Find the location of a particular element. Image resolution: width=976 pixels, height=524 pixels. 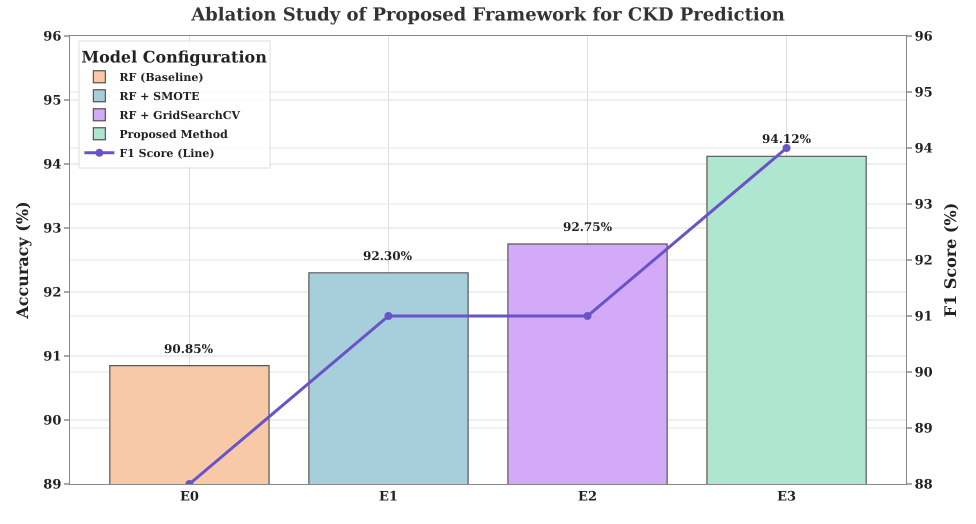

y2-tick-label: 88 is located at coordinates (923, 485).